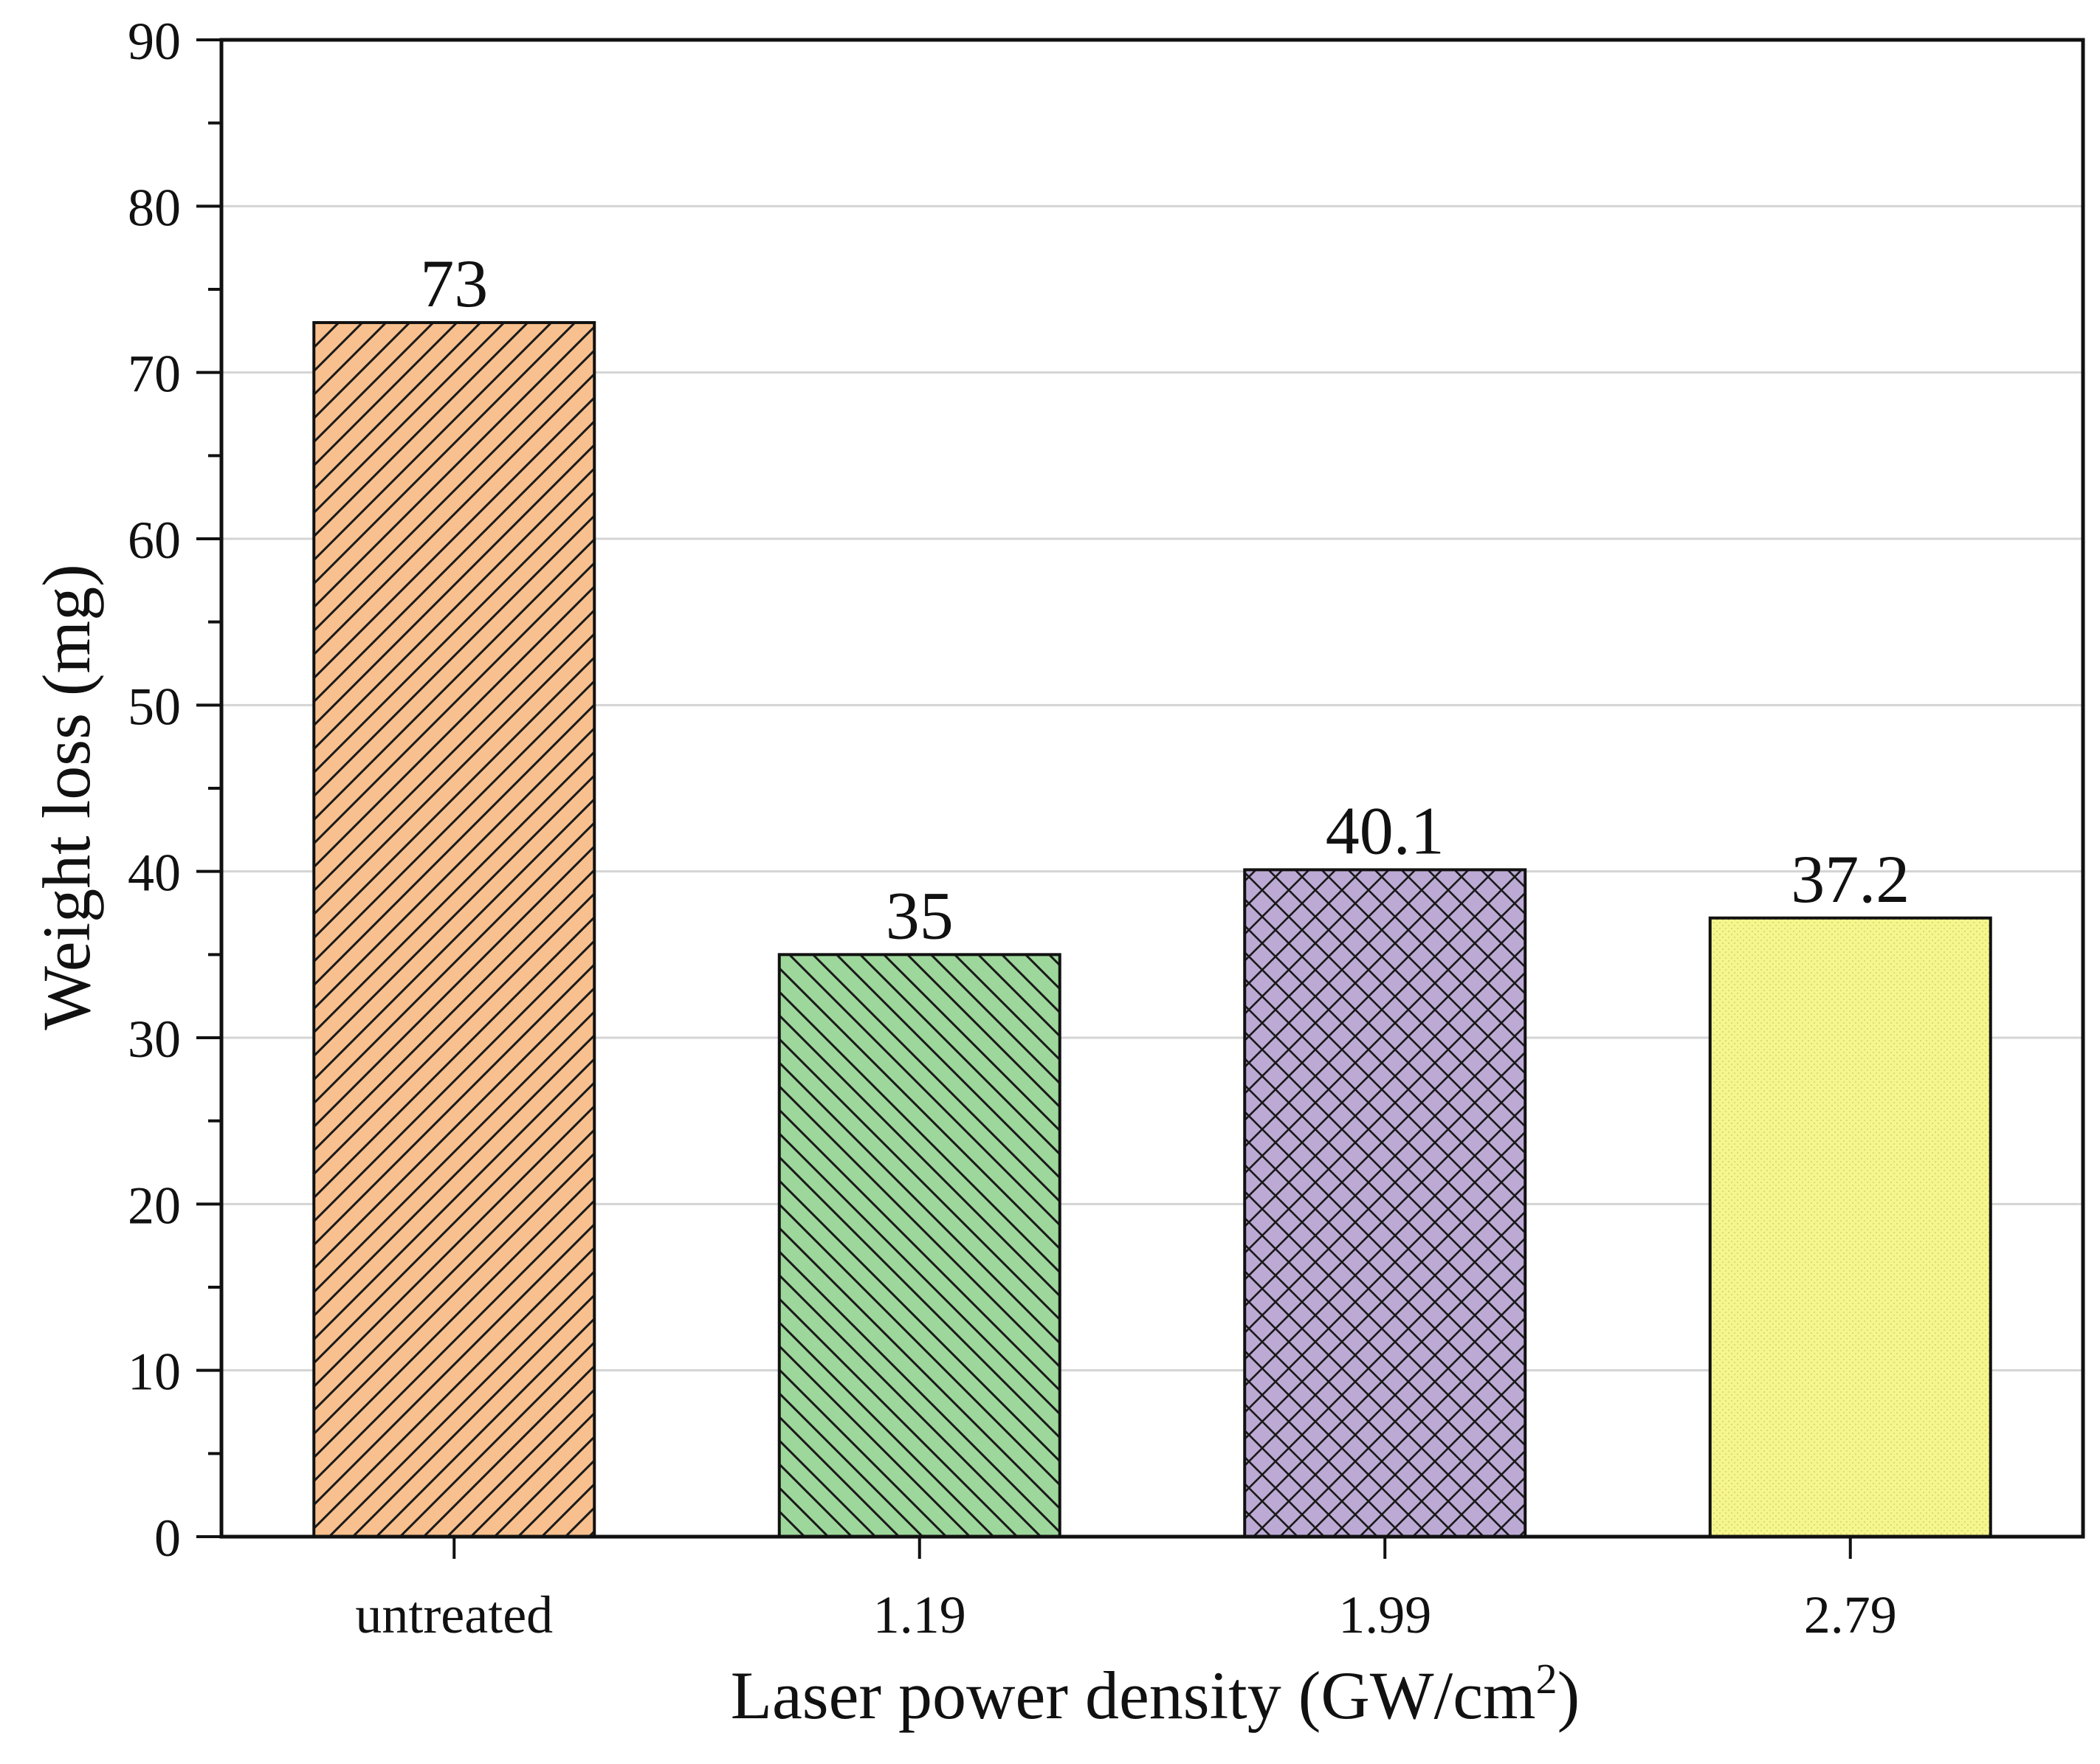 This screenshot has height=1764, width=2100. Describe the element at coordinates (154, 540) in the screenshot. I see `y-tick-label-60: 60` at that location.